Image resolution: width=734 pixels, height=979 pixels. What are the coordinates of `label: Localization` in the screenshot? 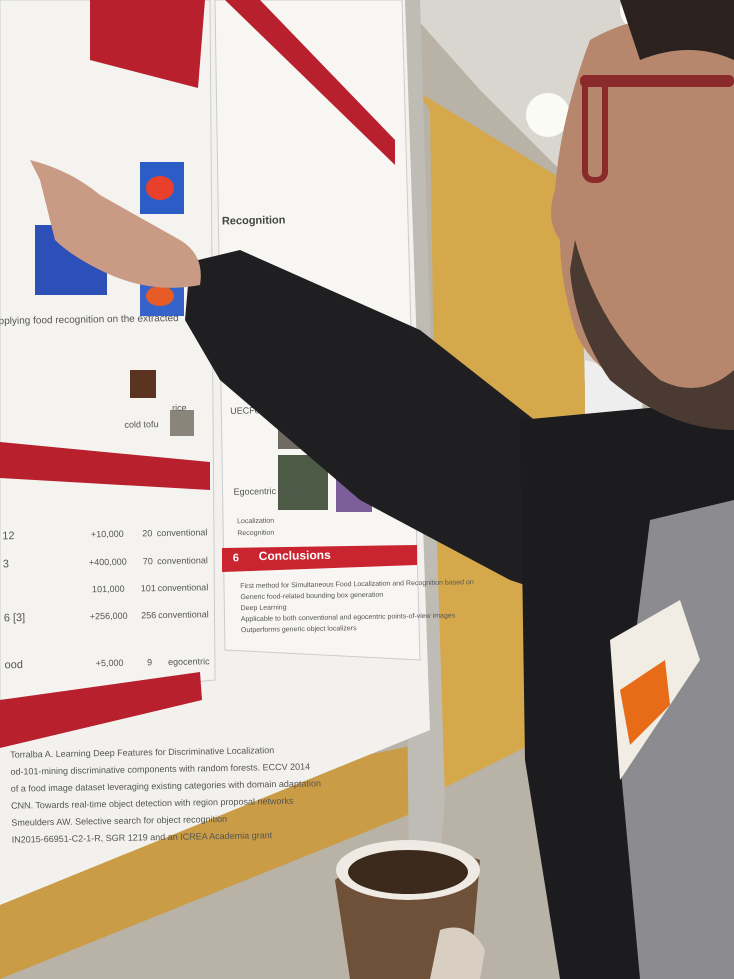 It's located at (255, 522).